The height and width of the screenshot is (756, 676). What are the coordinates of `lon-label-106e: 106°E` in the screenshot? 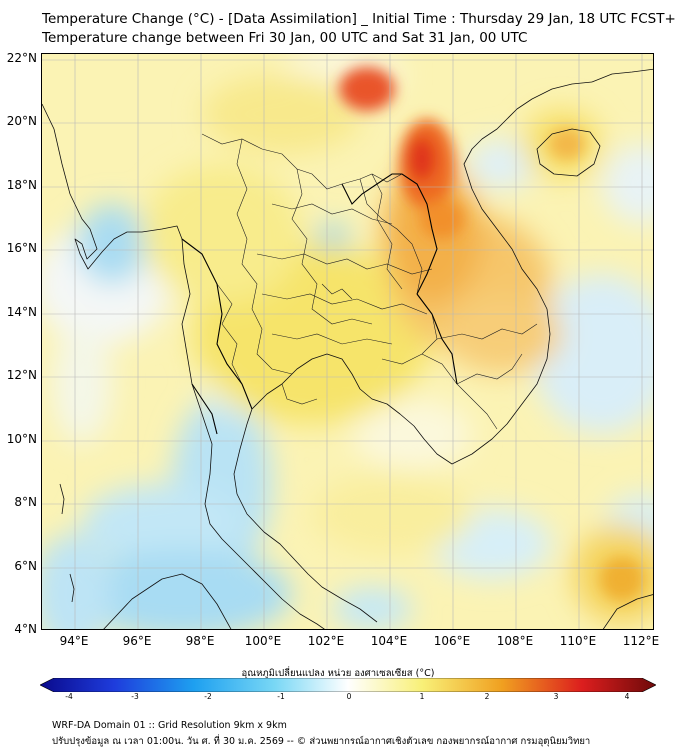 It's located at (452, 641).